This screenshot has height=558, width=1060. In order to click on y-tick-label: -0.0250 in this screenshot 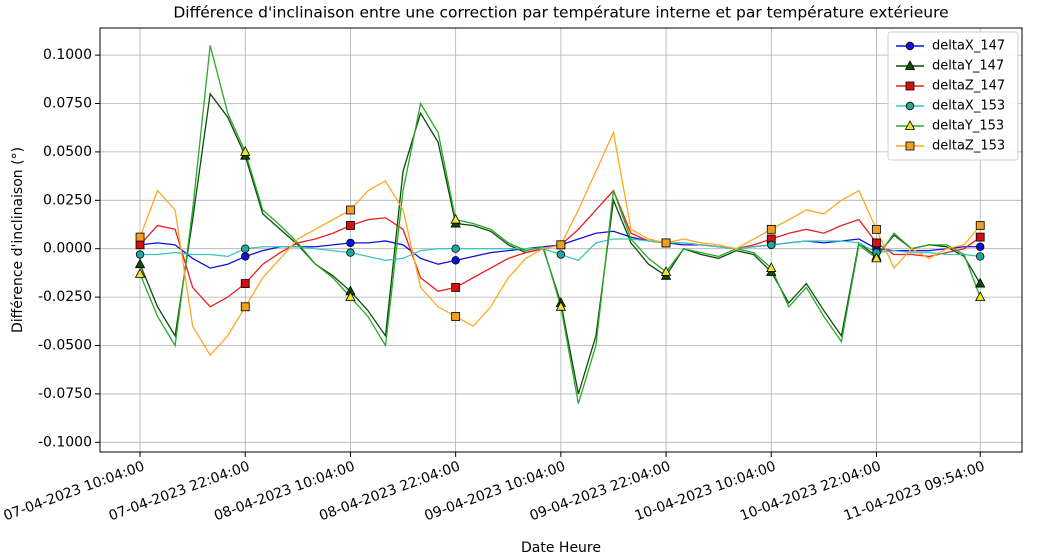, I will do `click(65, 297)`.